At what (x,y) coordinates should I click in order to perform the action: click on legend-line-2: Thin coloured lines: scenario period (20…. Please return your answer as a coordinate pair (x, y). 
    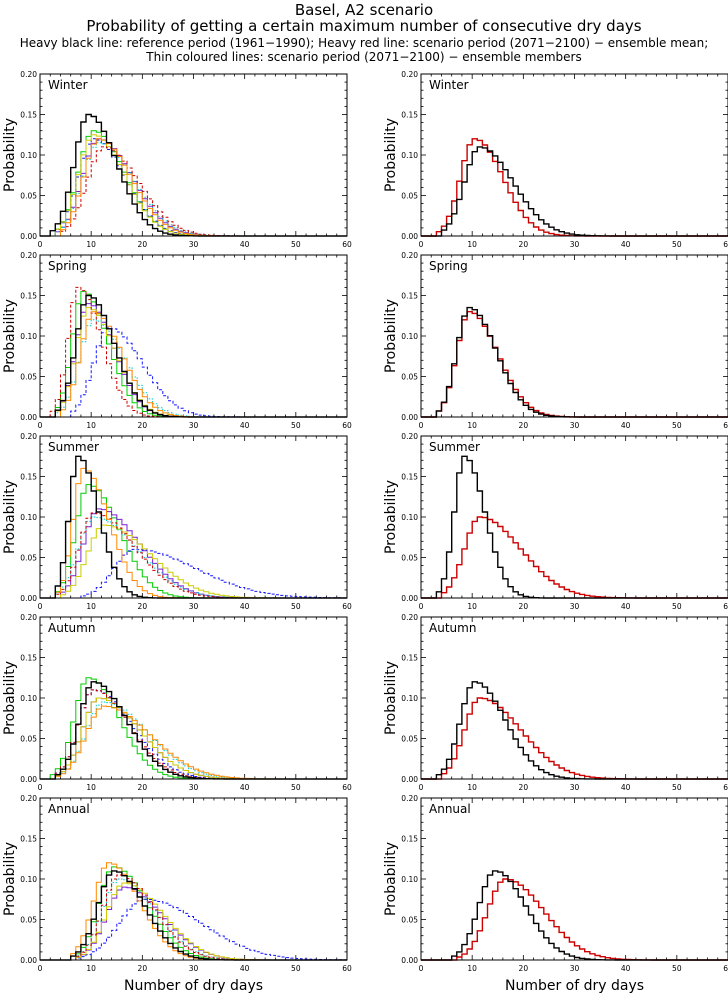
    Looking at the image, I should click on (364, 57).